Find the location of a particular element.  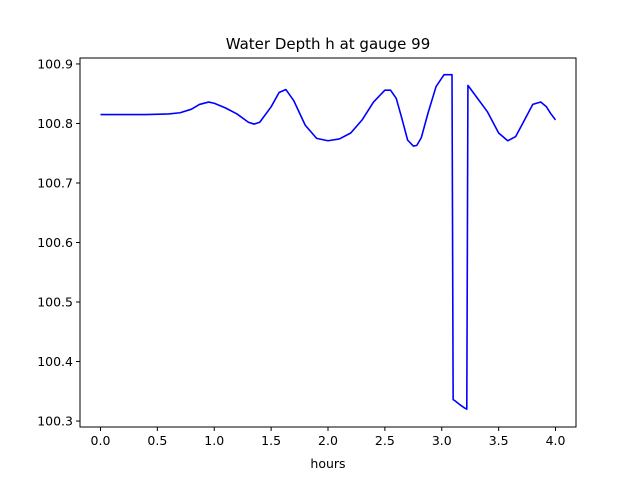

y-tick-label: 100.6 is located at coordinates (55, 242).